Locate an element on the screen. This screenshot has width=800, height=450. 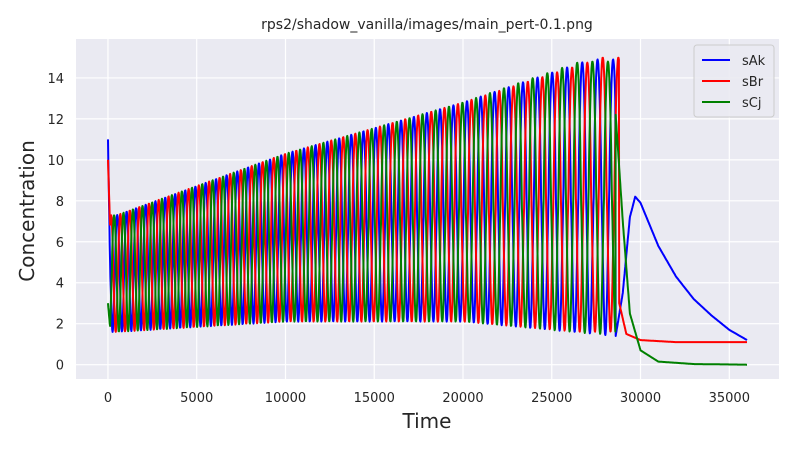
y-tick-label: 8 is located at coordinates (60, 202).